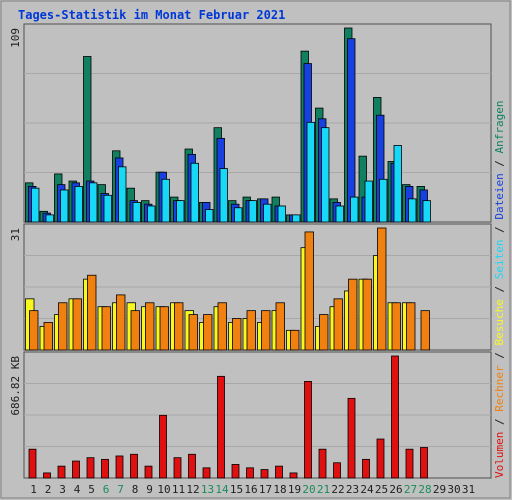 The image size is (512, 500). I want to click on xtick-label-day-8: 8, so click(135, 489).